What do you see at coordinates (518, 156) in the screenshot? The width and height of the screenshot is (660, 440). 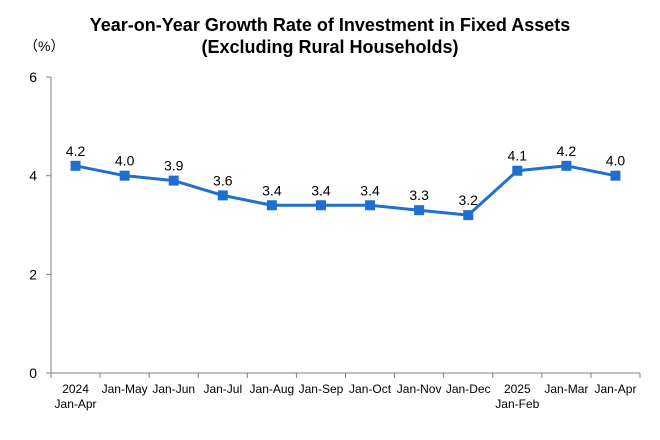 I see `data-label: 4.1` at bounding box center [518, 156].